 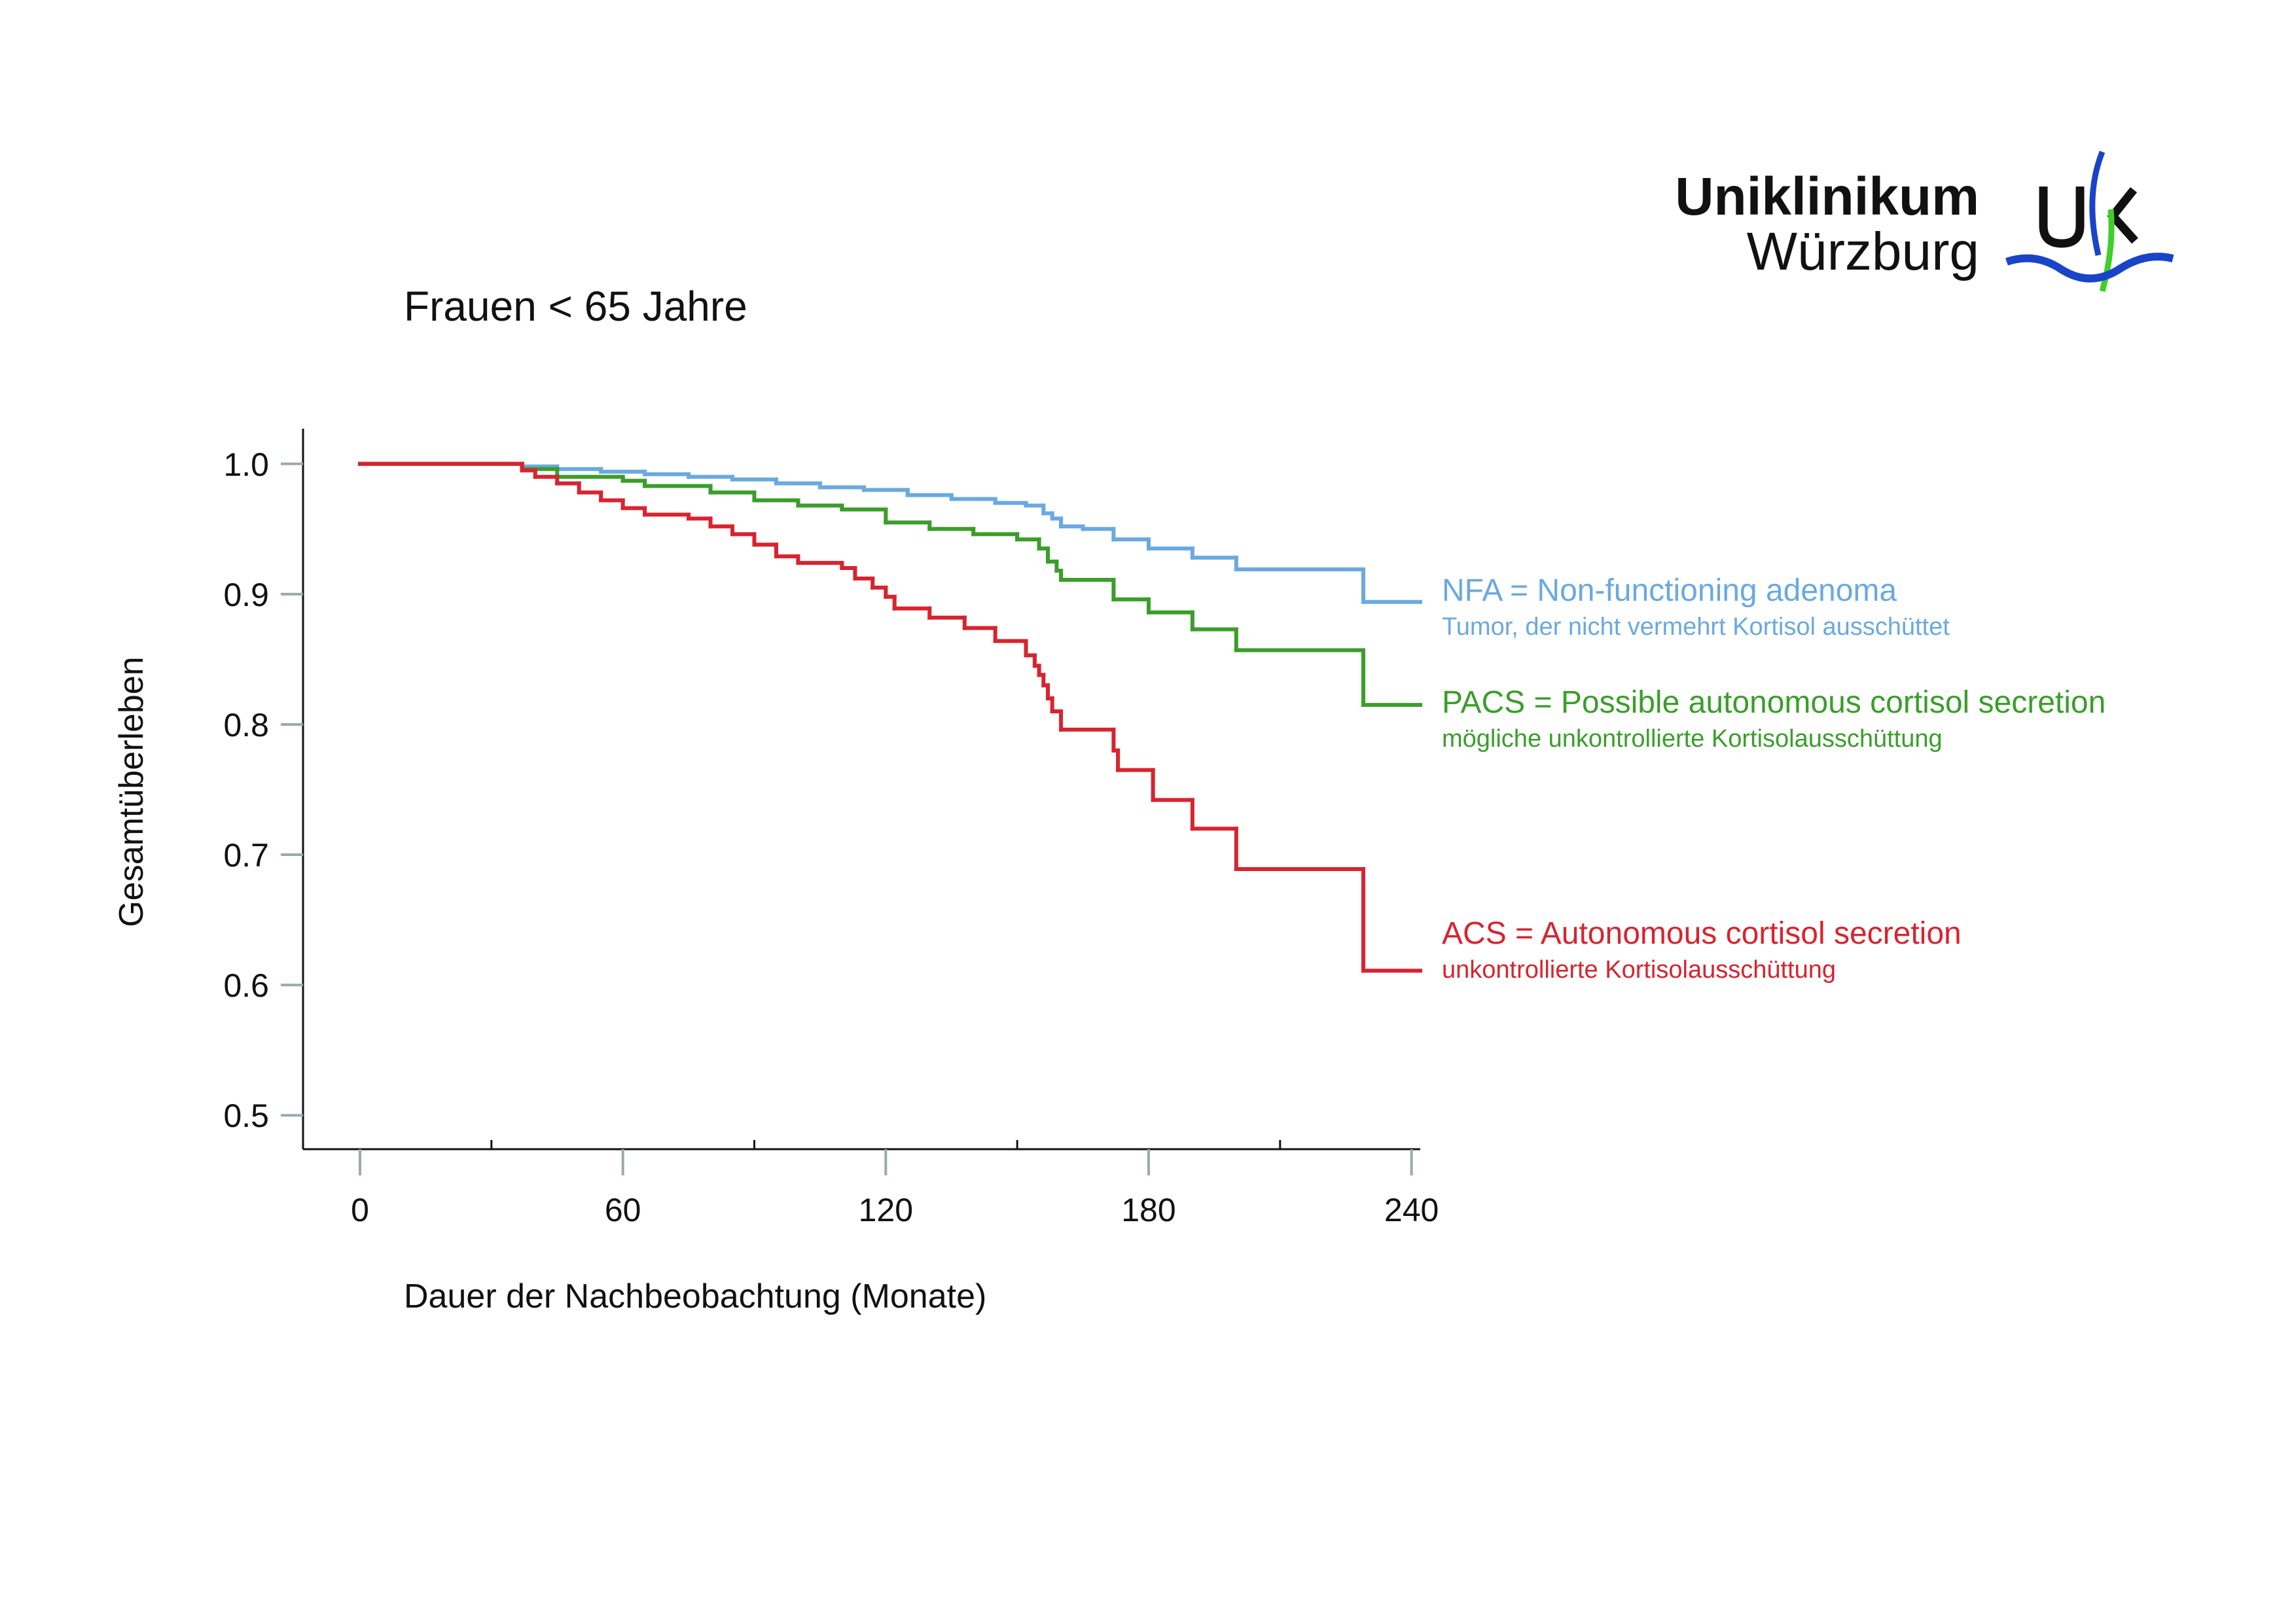 What do you see at coordinates (623, 1210) in the screenshot?
I see `x-tick-label: 60` at bounding box center [623, 1210].